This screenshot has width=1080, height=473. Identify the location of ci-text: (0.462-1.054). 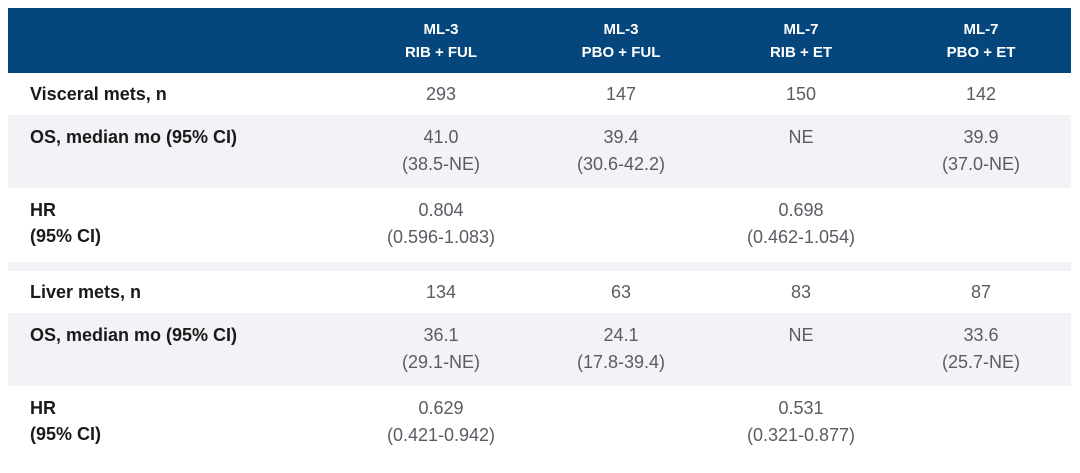
(801, 237).